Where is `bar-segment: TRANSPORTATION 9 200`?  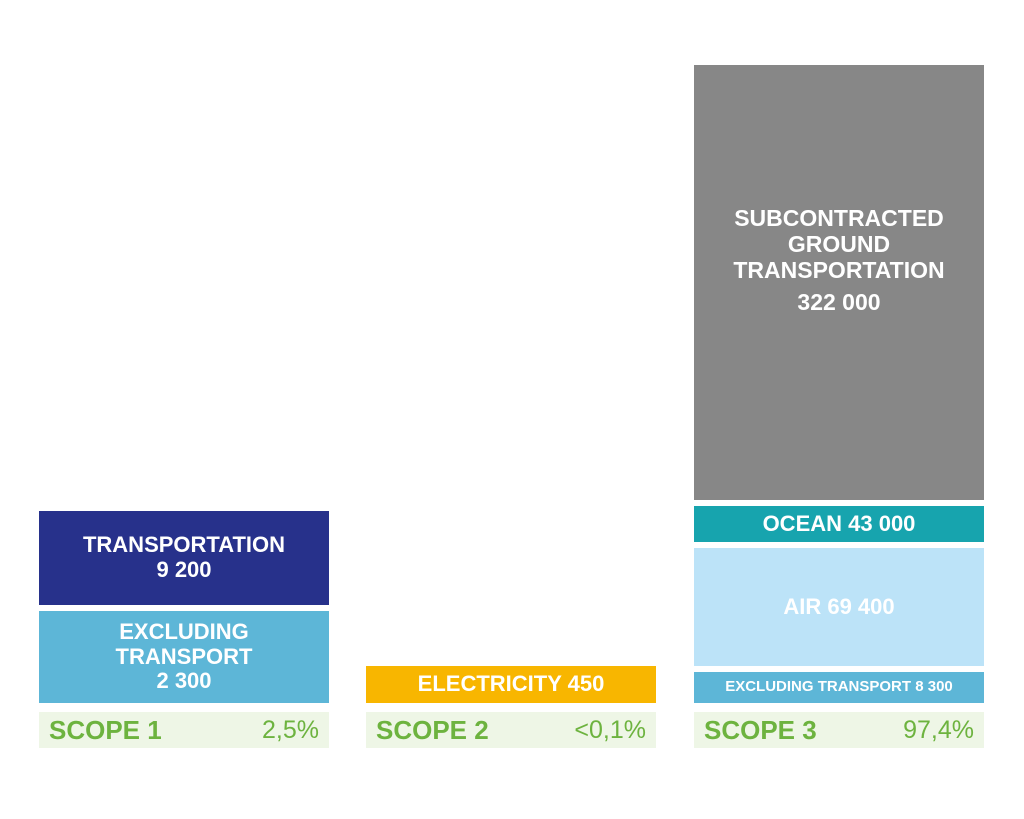 bar-segment: TRANSPORTATION 9 200 is located at coordinates (184, 558).